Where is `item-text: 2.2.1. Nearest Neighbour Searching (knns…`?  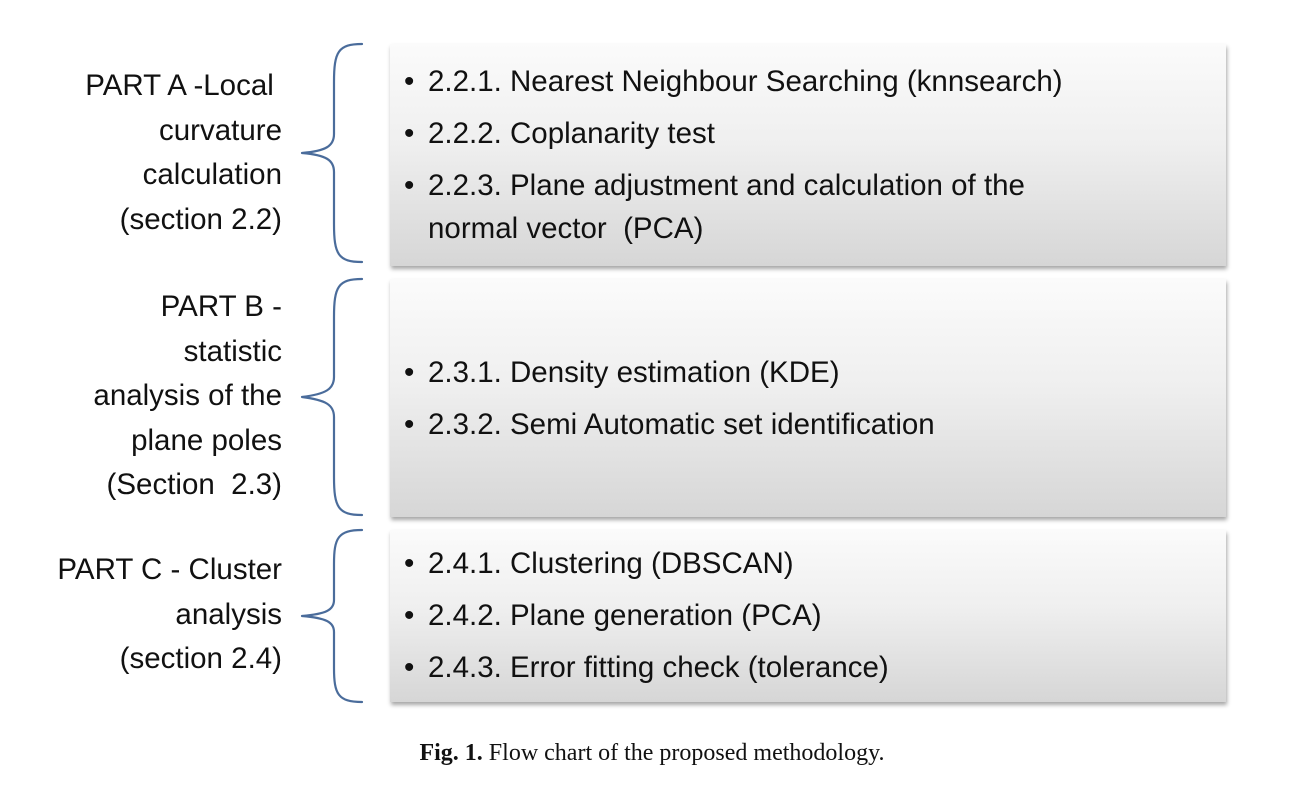
item-text: 2.2.1. Nearest Neighbour Searching (knns… is located at coordinates (745, 81).